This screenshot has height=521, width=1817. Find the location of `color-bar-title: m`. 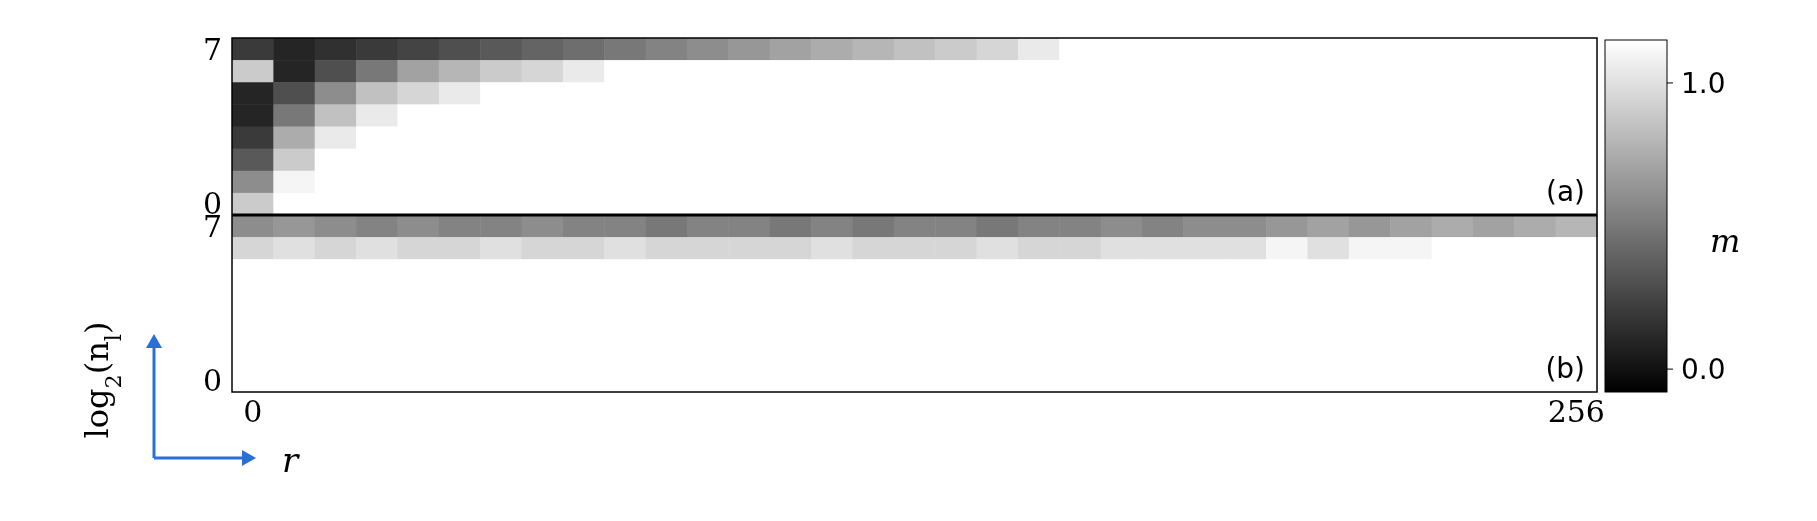

color-bar-title: m is located at coordinates (1725, 241).